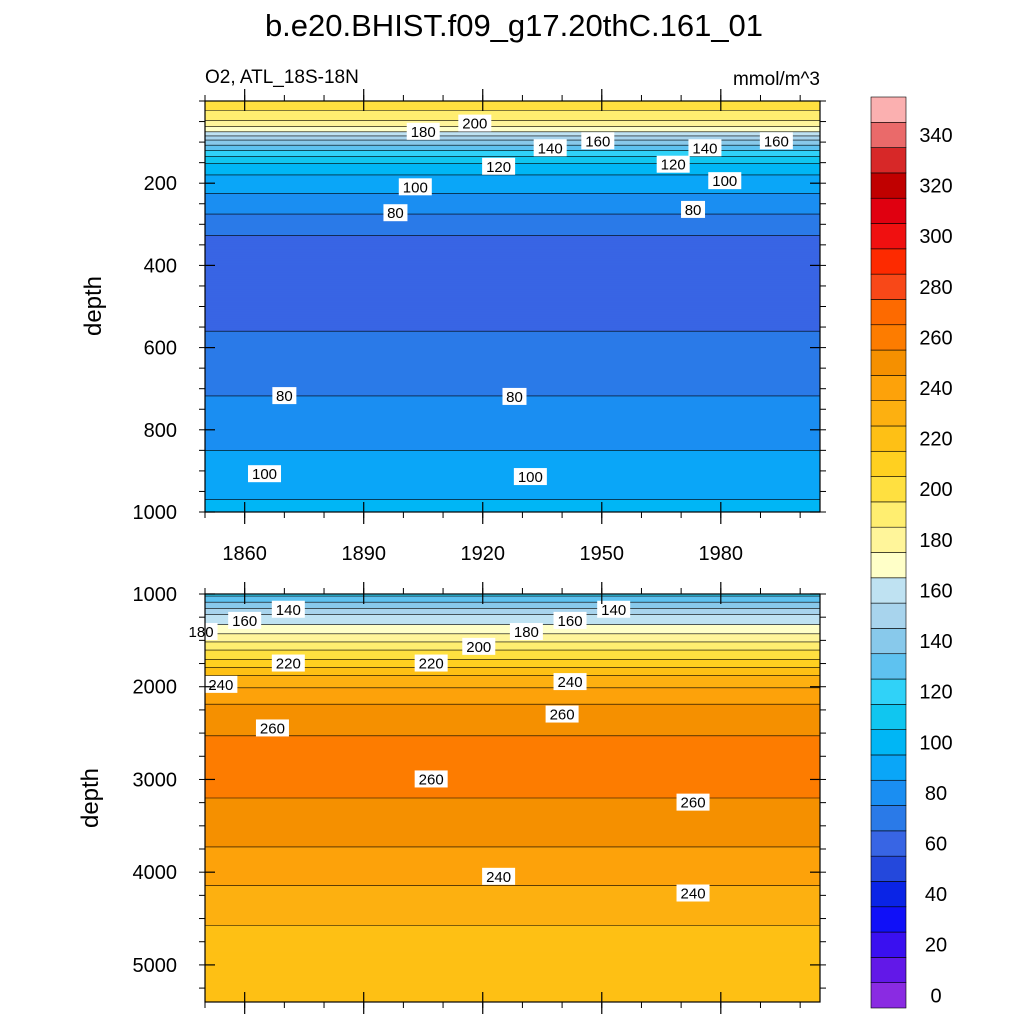  I want to click on x-tick-label: 1950, so click(602, 554).